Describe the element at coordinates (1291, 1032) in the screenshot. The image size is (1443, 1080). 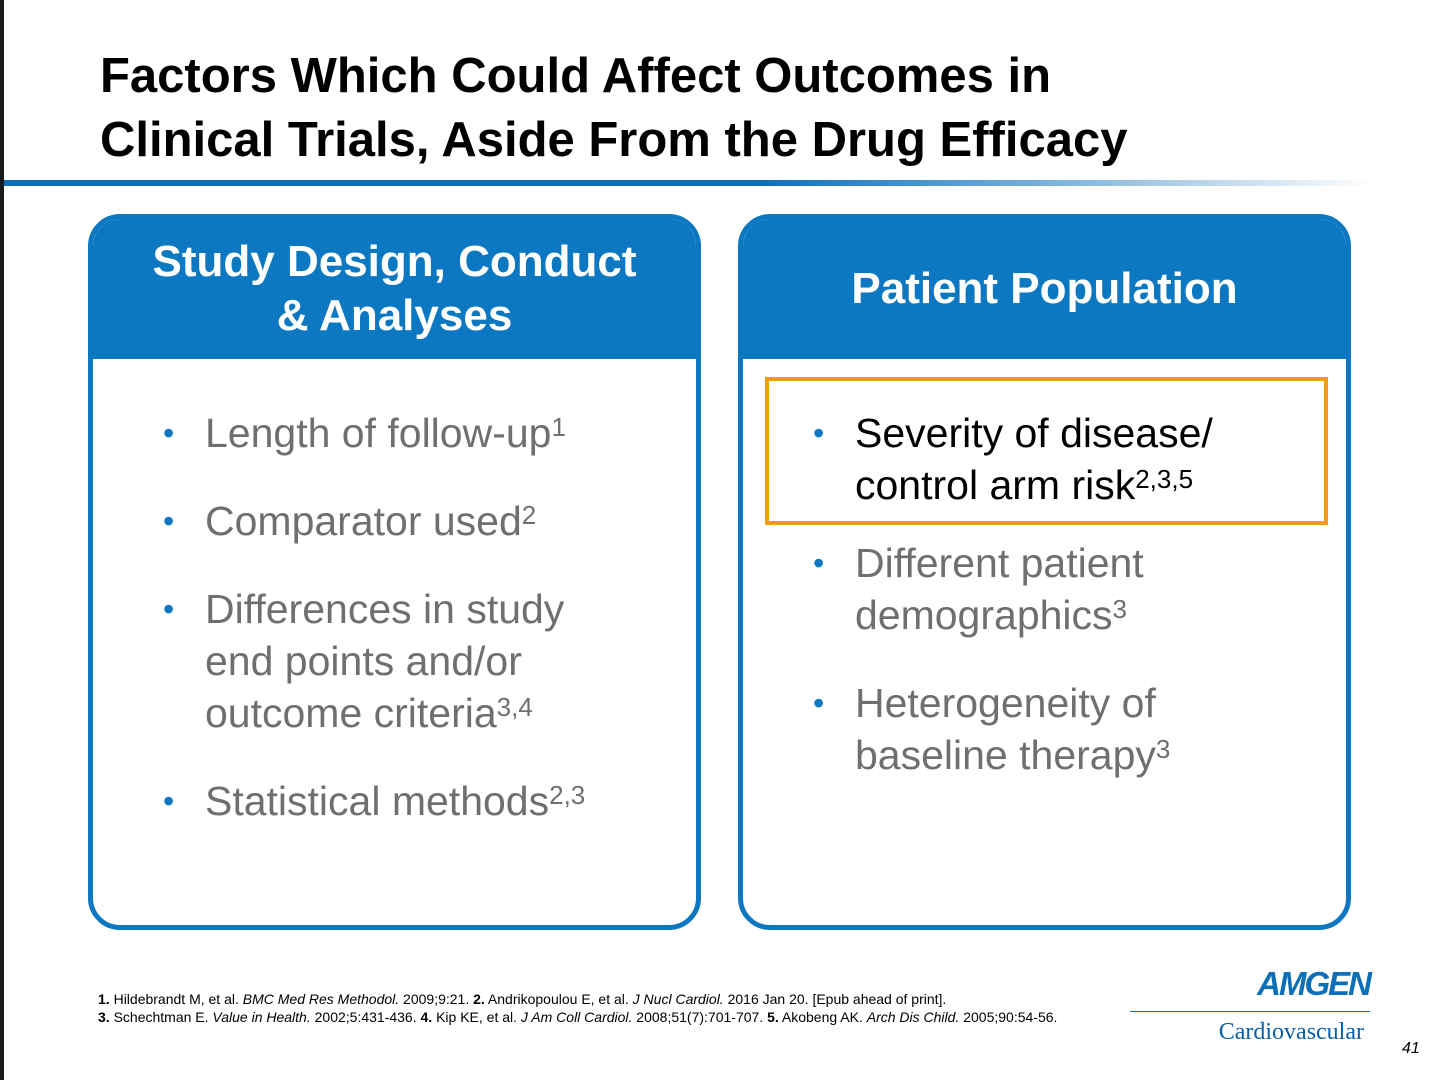
I see `logo-subtitle: Cardiovascular` at that location.